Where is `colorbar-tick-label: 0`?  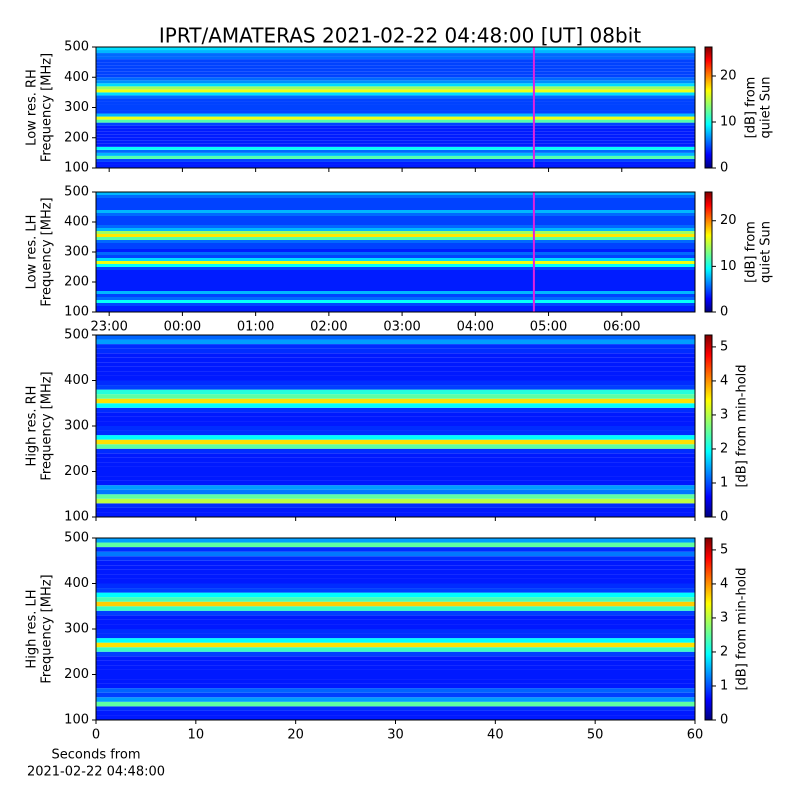 colorbar-tick-label: 0 is located at coordinates (724, 720).